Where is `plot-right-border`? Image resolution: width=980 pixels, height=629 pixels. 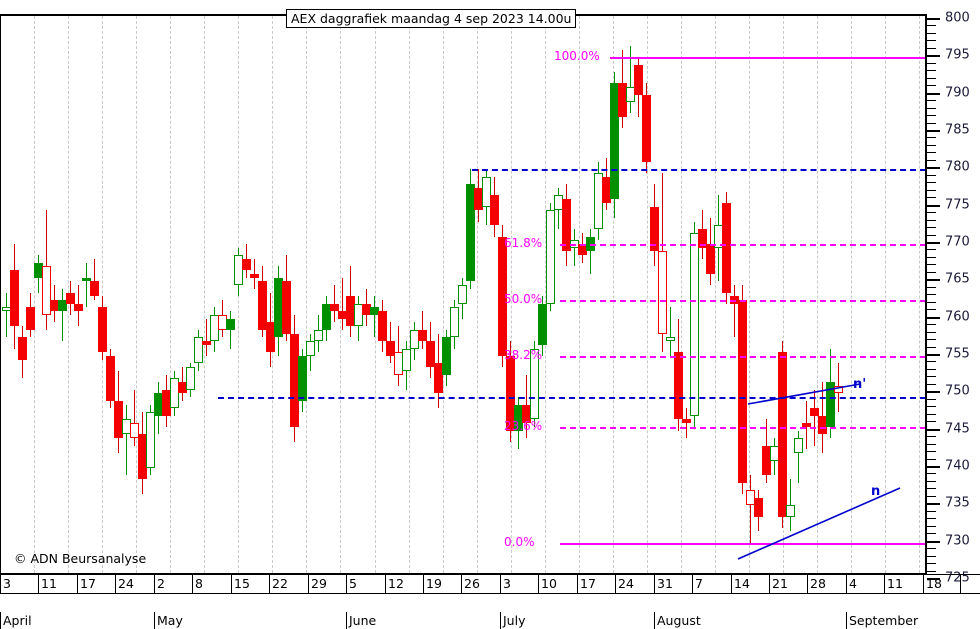 plot-right-border is located at coordinates (926, 294).